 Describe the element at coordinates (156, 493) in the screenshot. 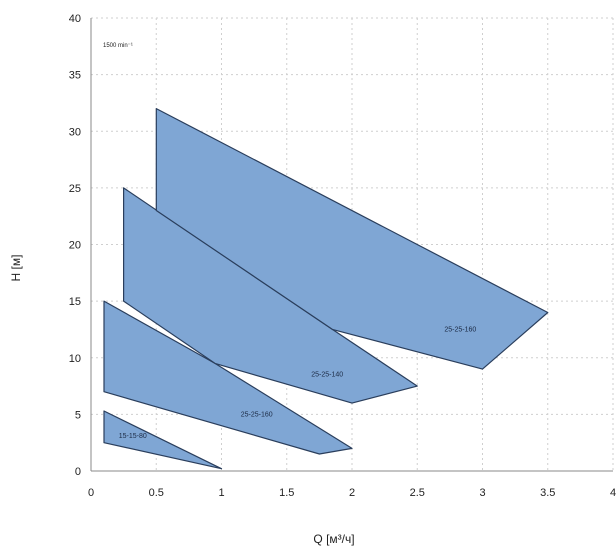

I see `x-tick-label: 0.5` at that location.